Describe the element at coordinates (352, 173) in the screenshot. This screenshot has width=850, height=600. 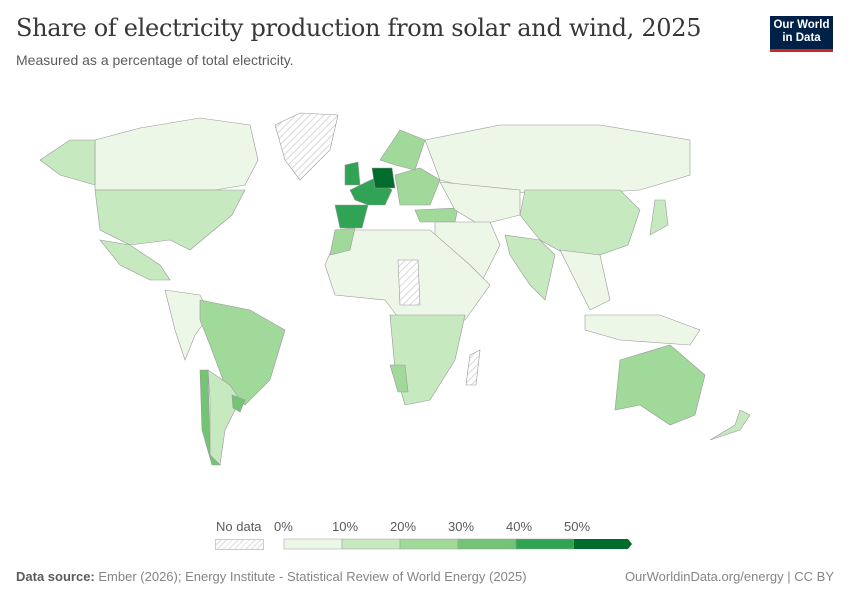
I see `country-uk-ireland` at that location.